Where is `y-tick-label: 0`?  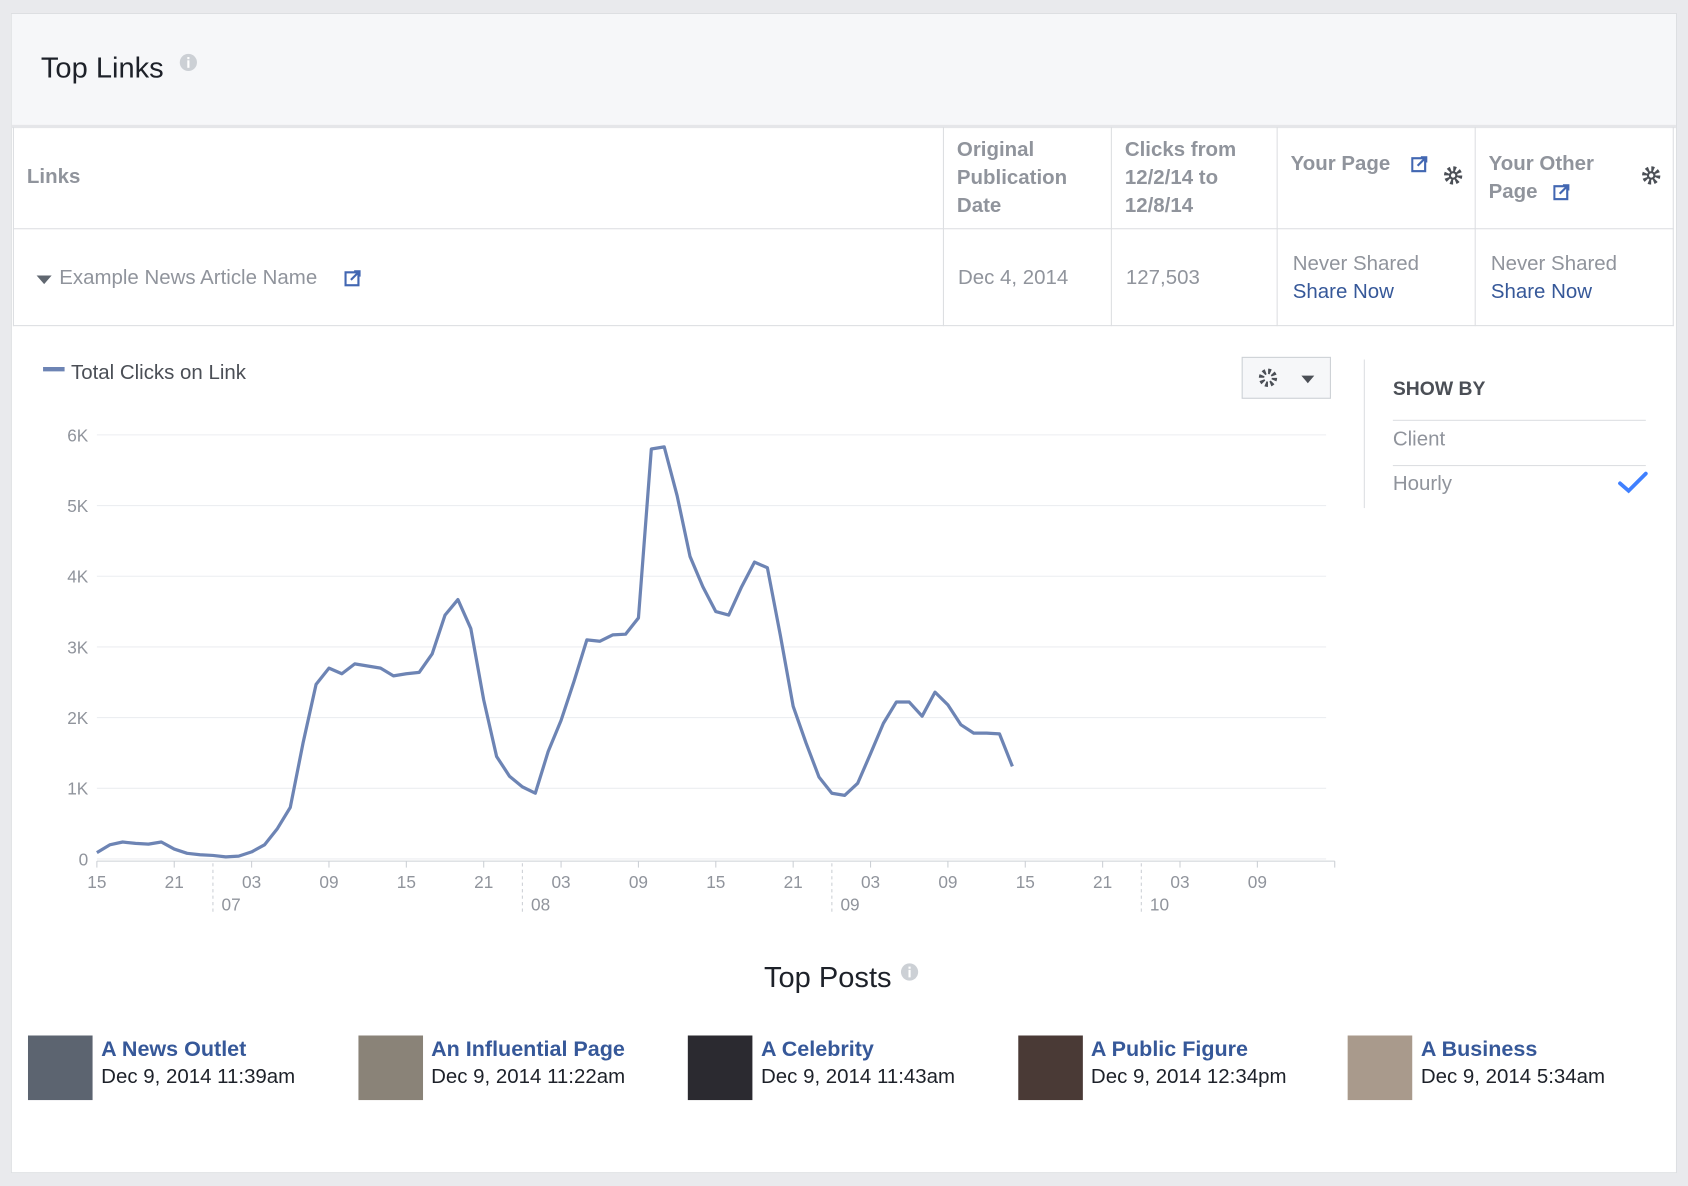
y-tick-label: 0 is located at coordinates (84, 859).